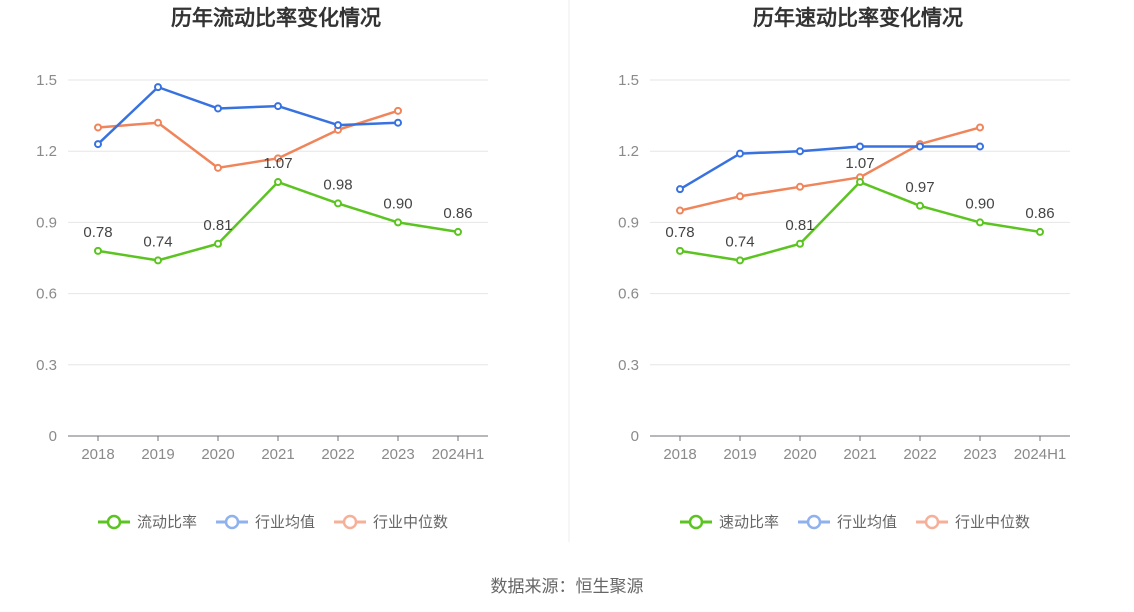  Describe the element at coordinates (167, 522) in the screenshot. I see `legend-label-1: 流动比率` at that location.